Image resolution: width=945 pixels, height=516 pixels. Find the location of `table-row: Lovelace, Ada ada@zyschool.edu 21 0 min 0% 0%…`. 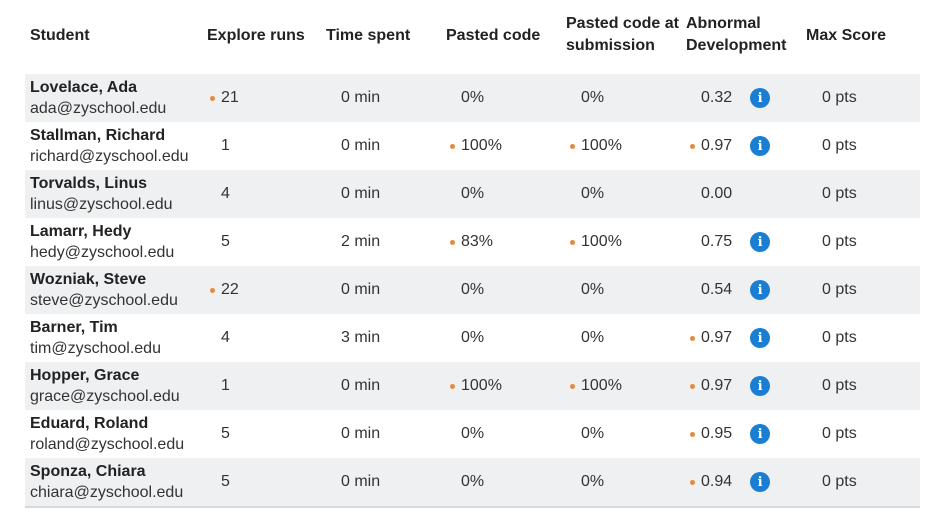

table-row: Lovelace, Ada ada@zyschool.edu 21 0 min 0% 0%… is located at coordinates (472, 98).